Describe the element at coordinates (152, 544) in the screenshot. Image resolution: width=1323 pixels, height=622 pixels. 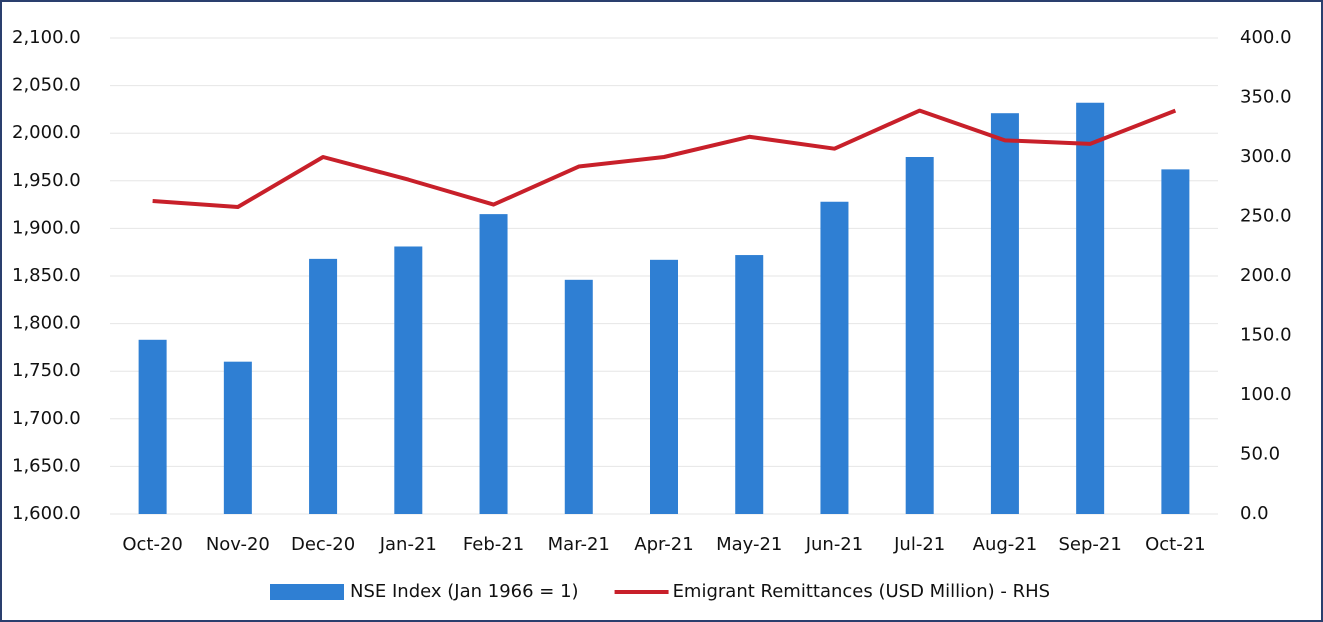
I see `x-tick-label: Oct-20` at that location.